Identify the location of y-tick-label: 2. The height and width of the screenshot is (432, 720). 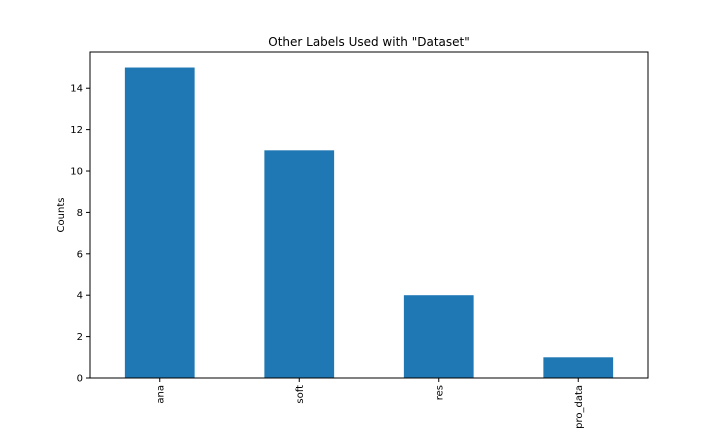
(80, 337).